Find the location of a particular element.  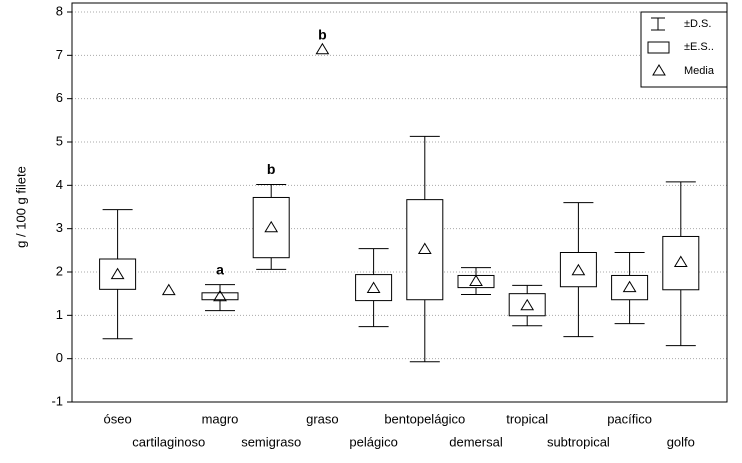

x-tick-label: pacífico is located at coordinates (629, 418).